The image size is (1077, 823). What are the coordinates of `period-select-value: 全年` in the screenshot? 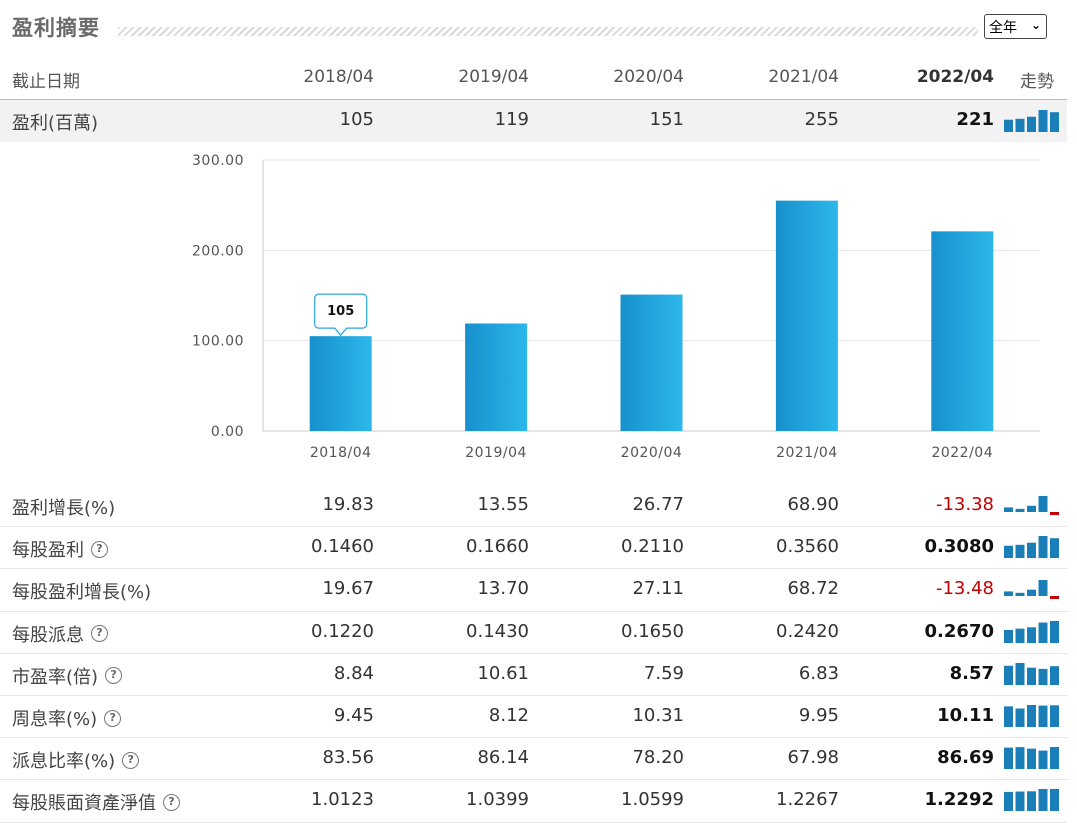 It's located at (1003, 27).